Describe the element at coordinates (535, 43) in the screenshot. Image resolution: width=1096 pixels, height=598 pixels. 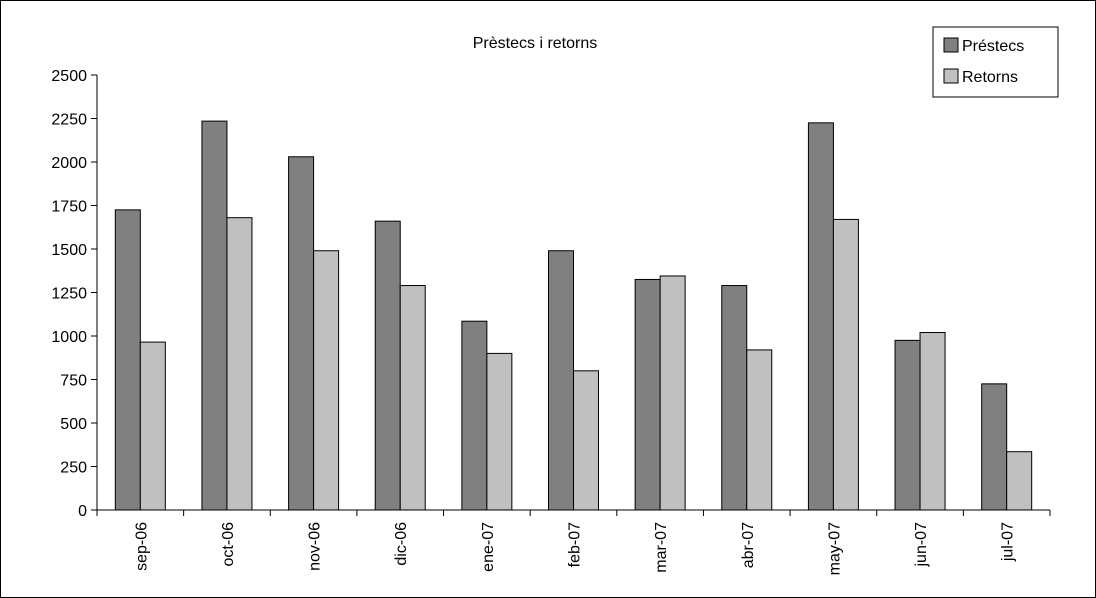
I see `chart-title: Prèstecs i retorns` at that location.